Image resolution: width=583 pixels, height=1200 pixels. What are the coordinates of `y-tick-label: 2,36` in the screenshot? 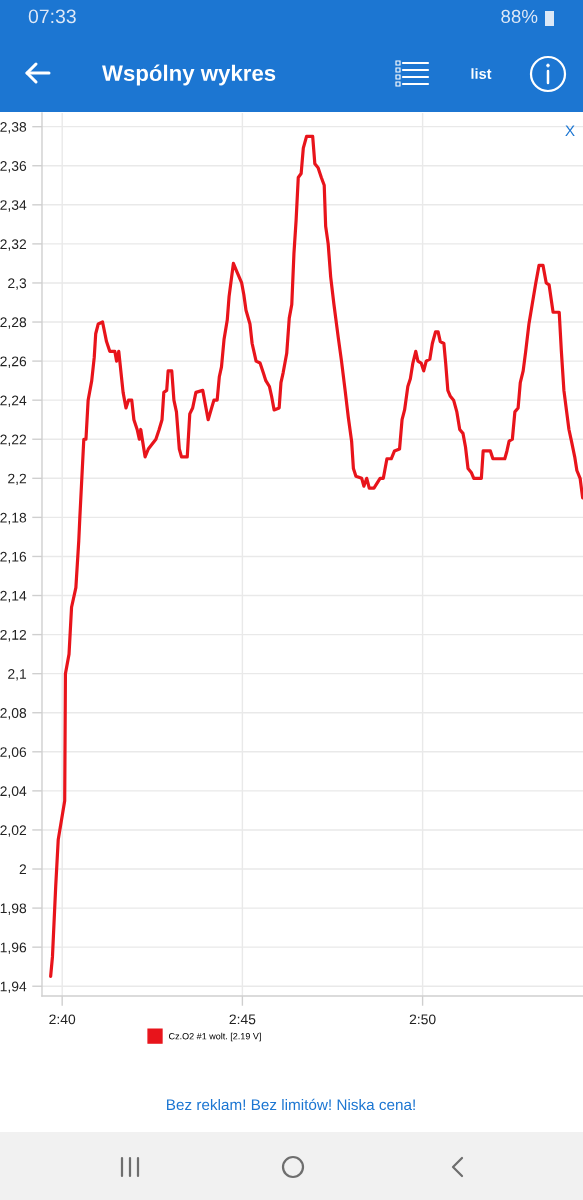 It's located at (13, 167).